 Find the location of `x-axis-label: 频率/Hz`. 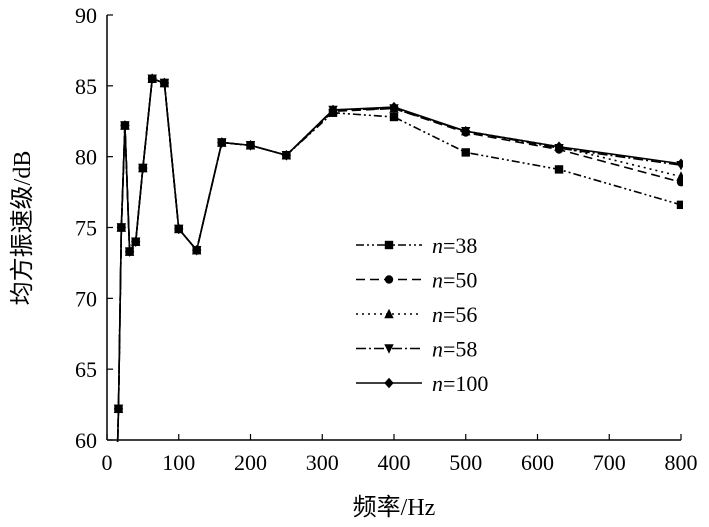

x-axis-label: 频率/Hz is located at coordinates (394, 507).